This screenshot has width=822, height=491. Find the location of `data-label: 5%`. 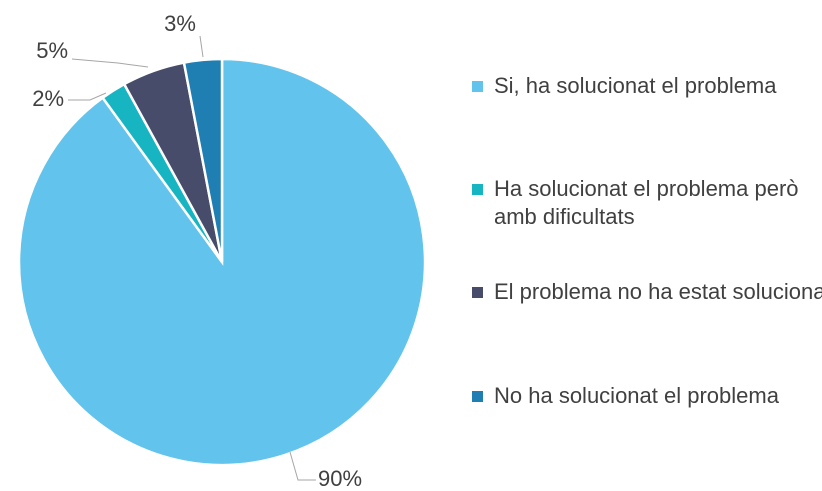

data-label: 5% is located at coordinates (52, 50).